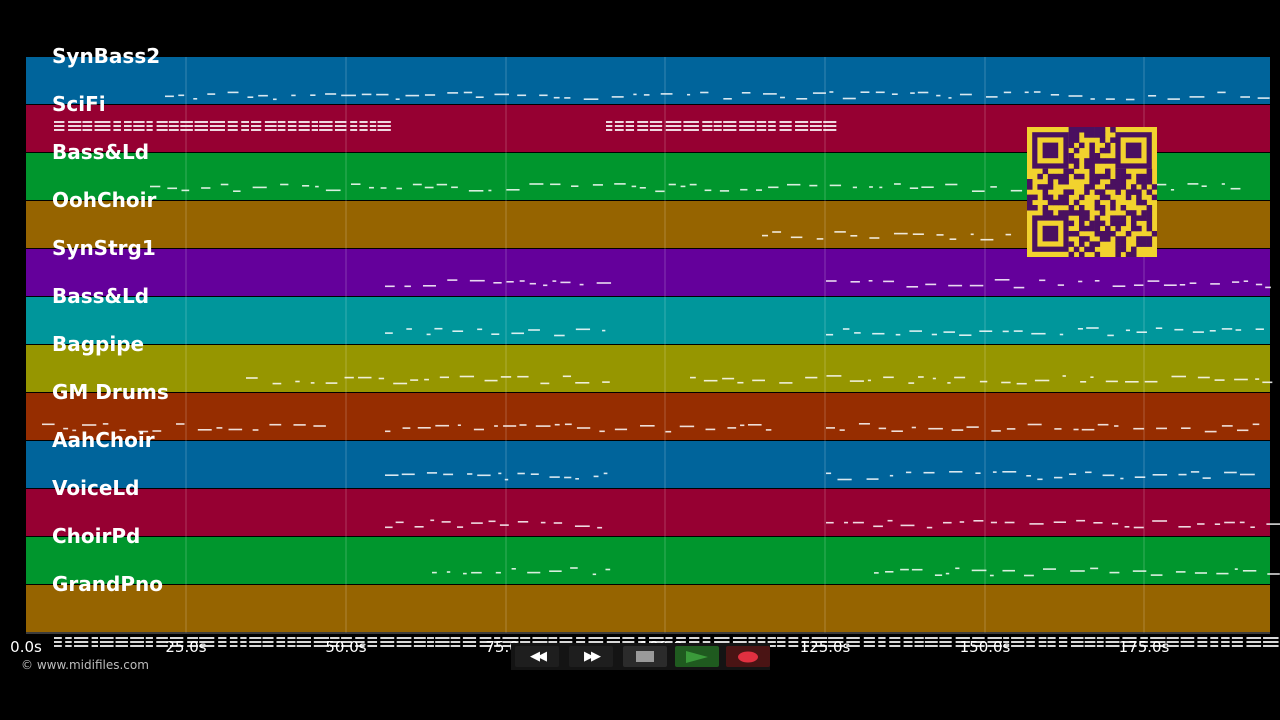 Image resolution: width=1280 pixels, height=720 pixels. I want to click on track-label: SynStrg1, so click(104, 248).